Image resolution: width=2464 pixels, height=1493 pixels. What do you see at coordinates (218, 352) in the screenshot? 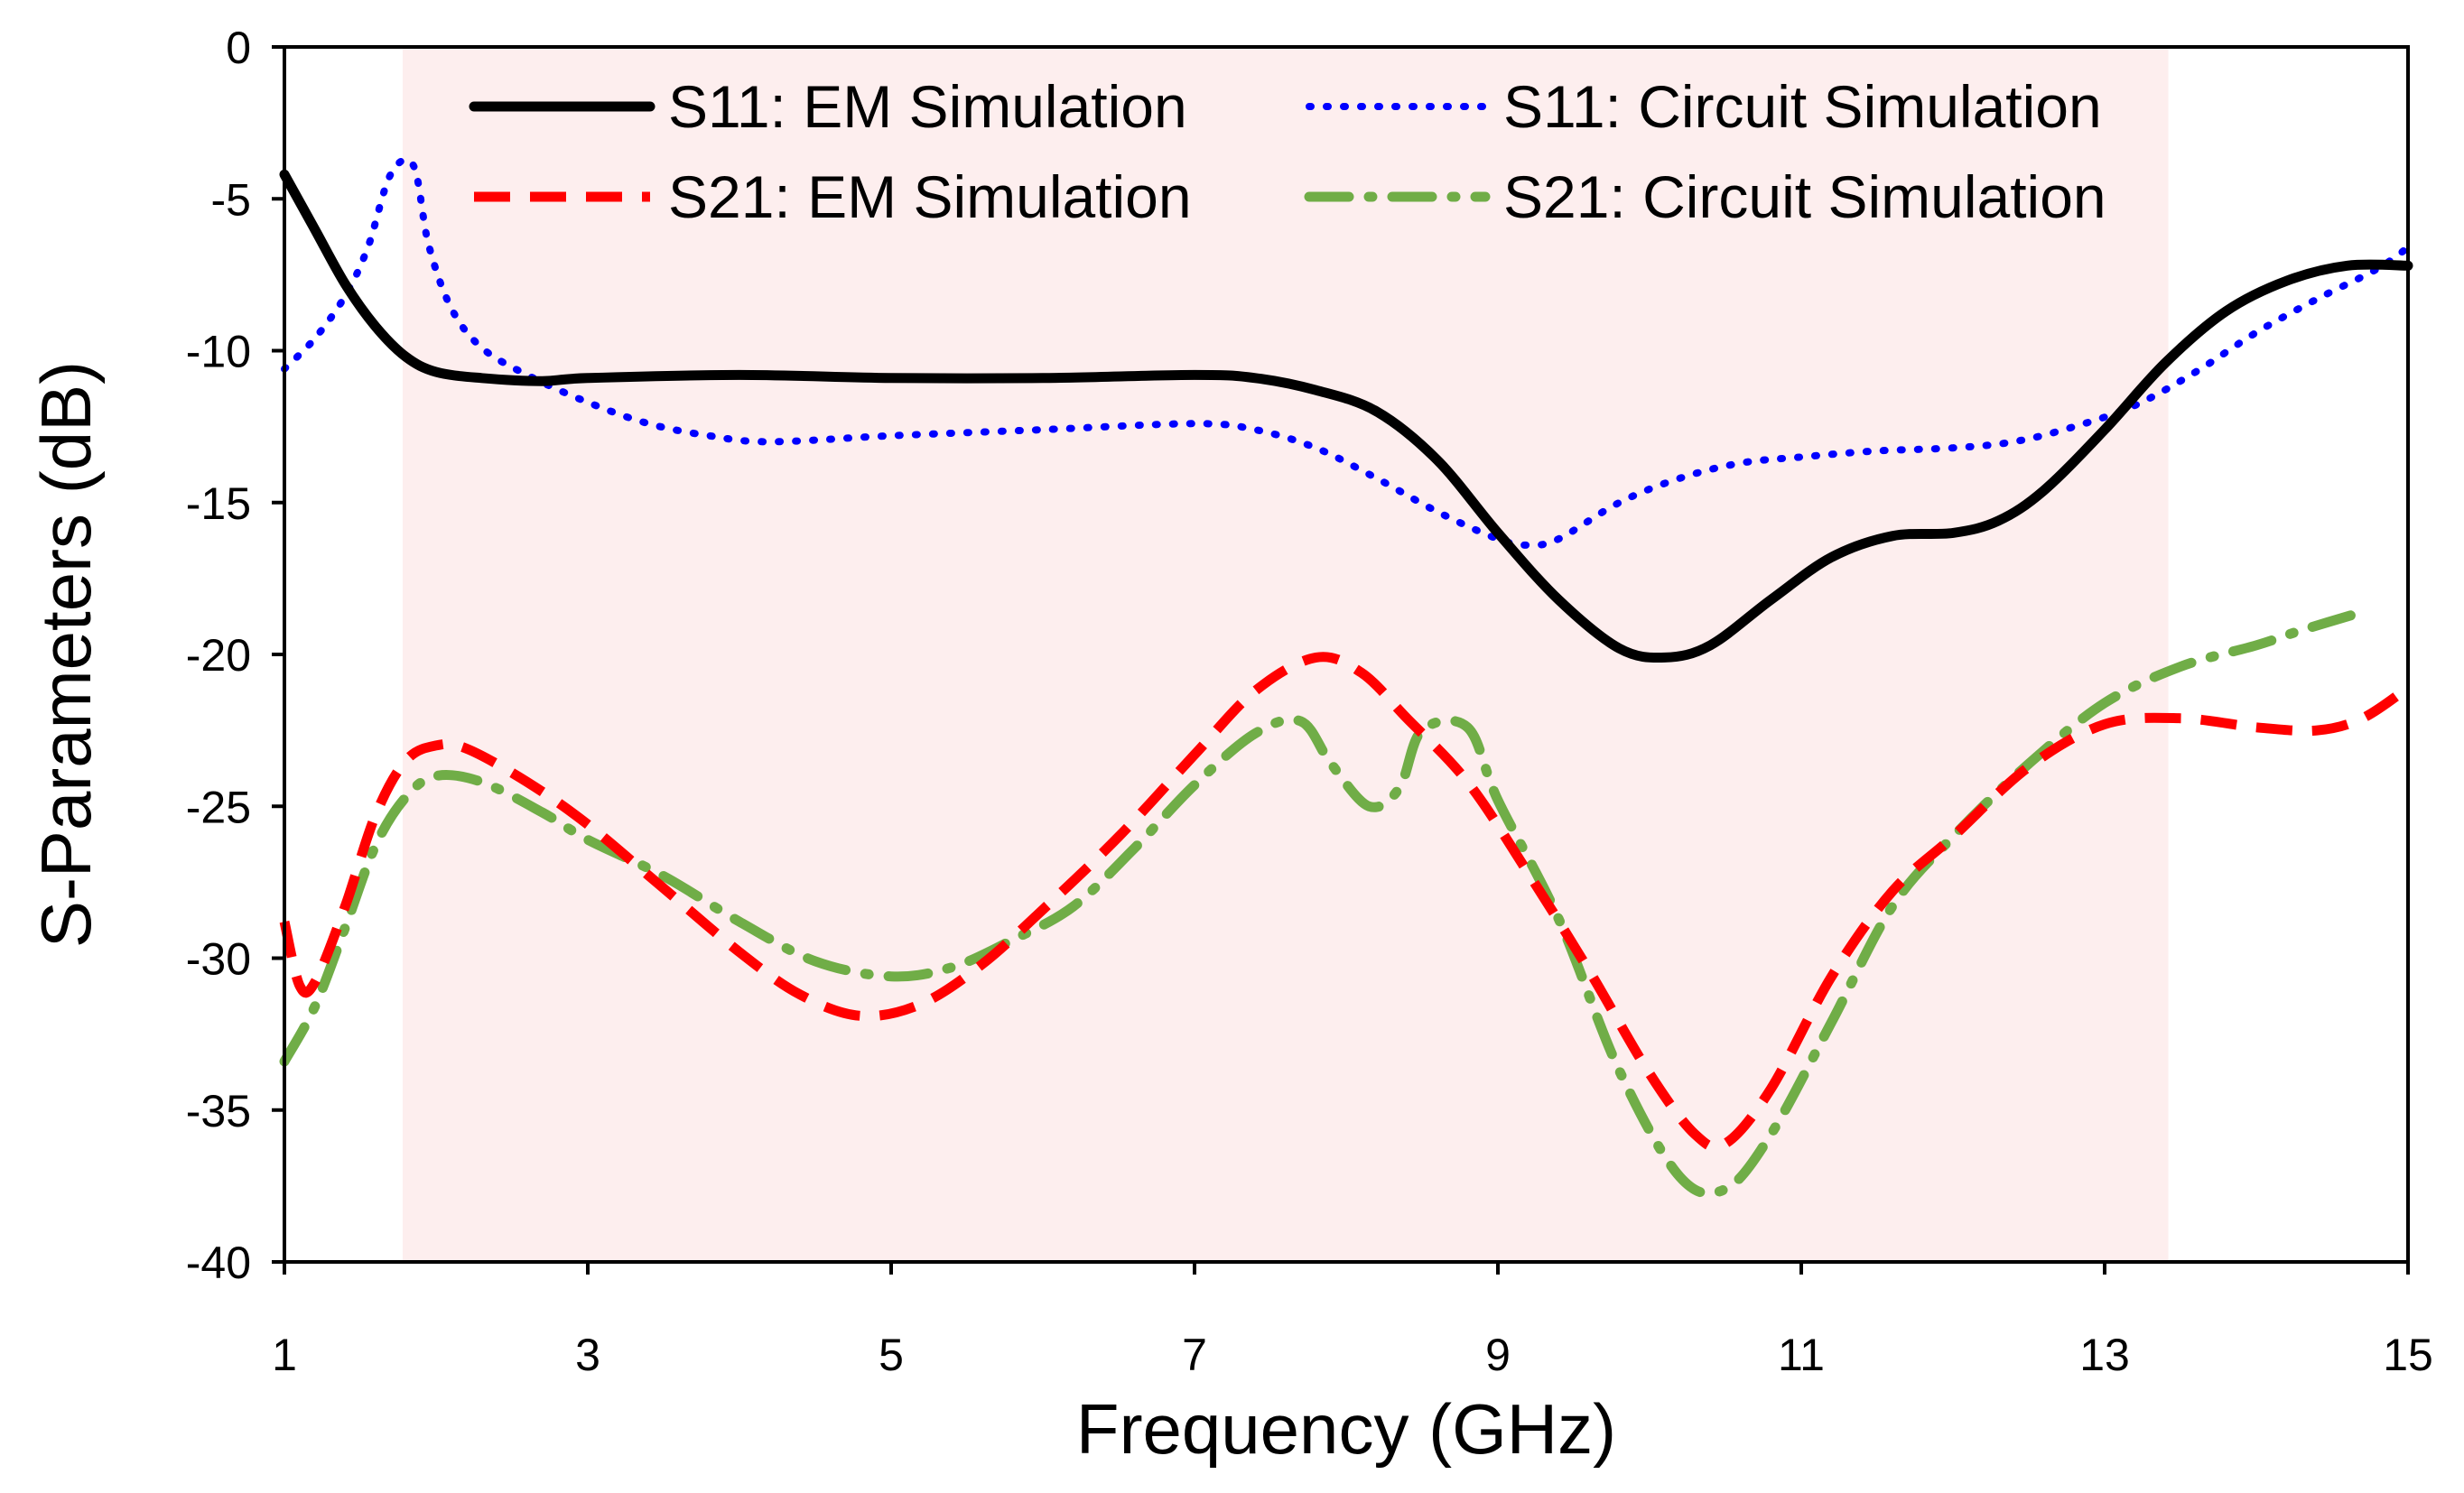
I see `y-tick-label: -10` at bounding box center [218, 352].